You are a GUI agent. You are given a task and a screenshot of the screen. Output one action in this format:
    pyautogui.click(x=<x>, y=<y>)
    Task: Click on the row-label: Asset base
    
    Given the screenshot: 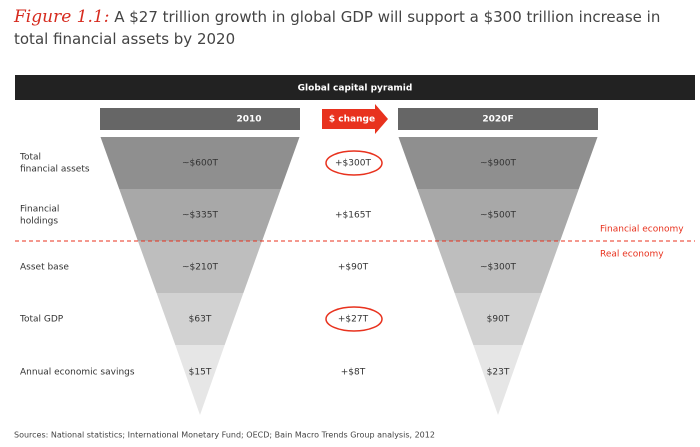 What is the action you would take?
    pyautogui.click(x=44, y=268)
    